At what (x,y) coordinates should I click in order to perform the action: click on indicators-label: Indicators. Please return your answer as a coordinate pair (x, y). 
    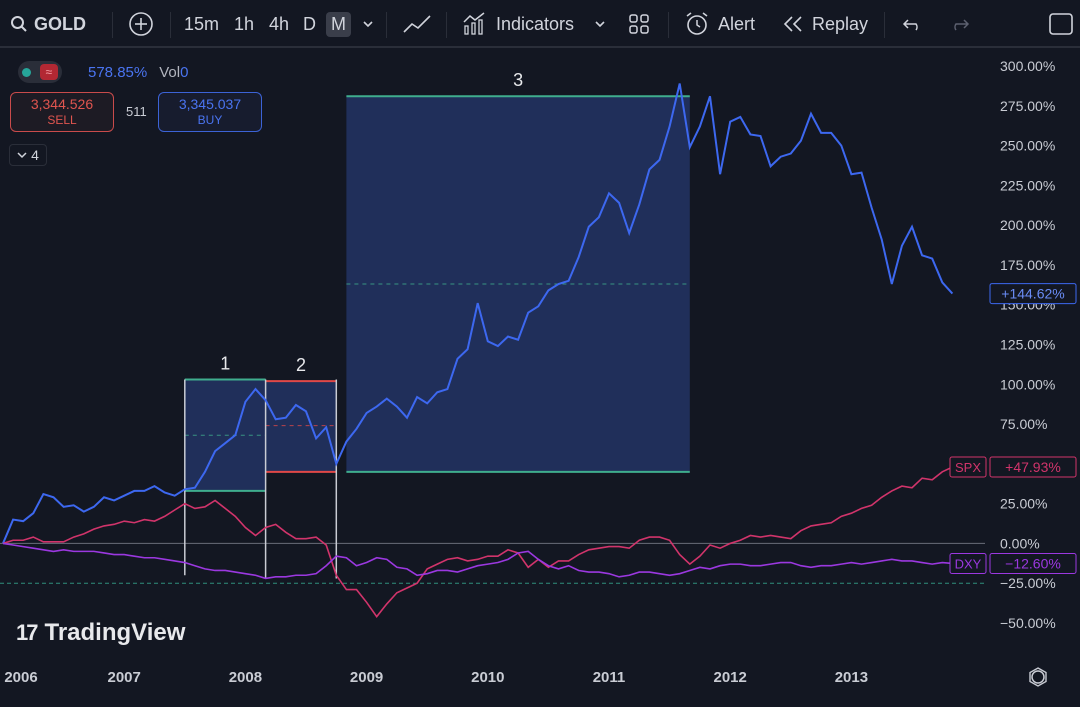
    Looking at the image, I should click on (535, 23).